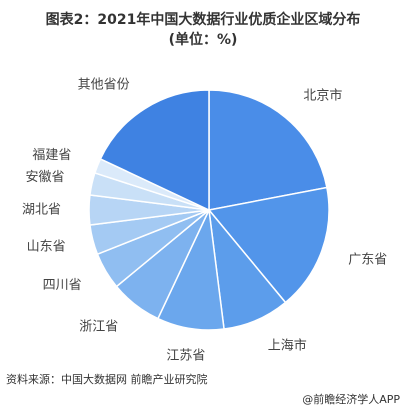  Describe the element at coordinates (367, 260) in the screenshot. I see `slice-label: 广东省` at that location.